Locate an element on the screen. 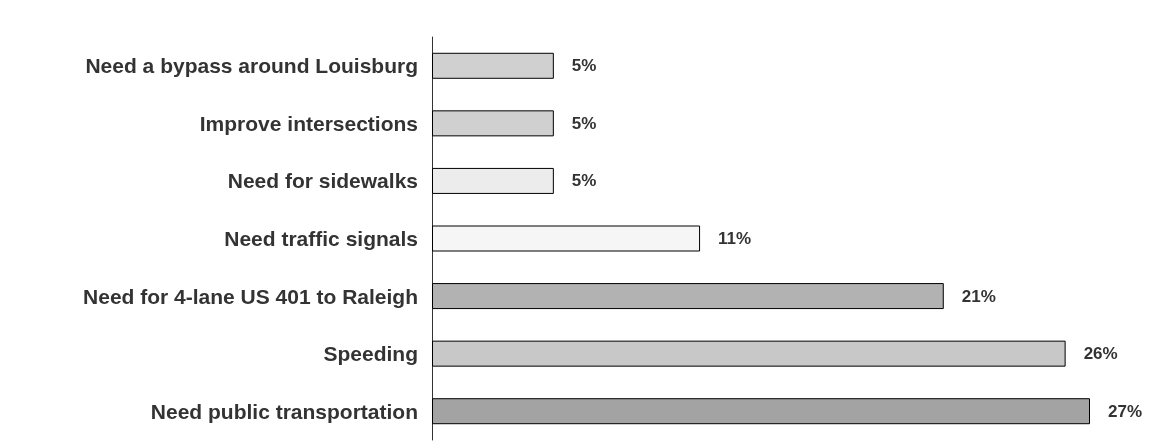 Image resolution: width=1170 pixels, height=443 pixels. y-tick-label: Need a bypass around Louisburg is located at coordinates (251, 66).